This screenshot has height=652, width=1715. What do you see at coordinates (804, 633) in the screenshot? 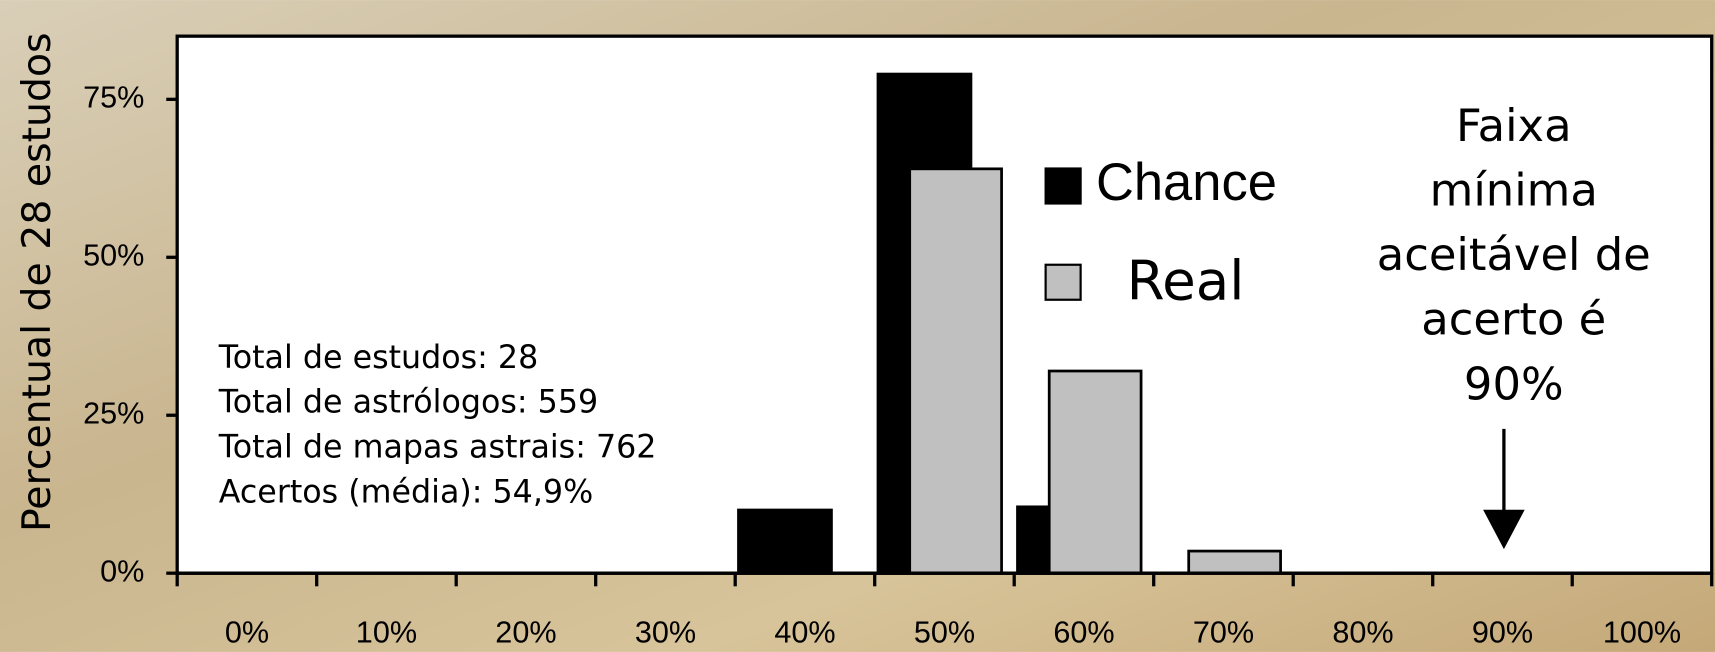
I see `x-tick-label: 40%` at bounding box center [804, 633].